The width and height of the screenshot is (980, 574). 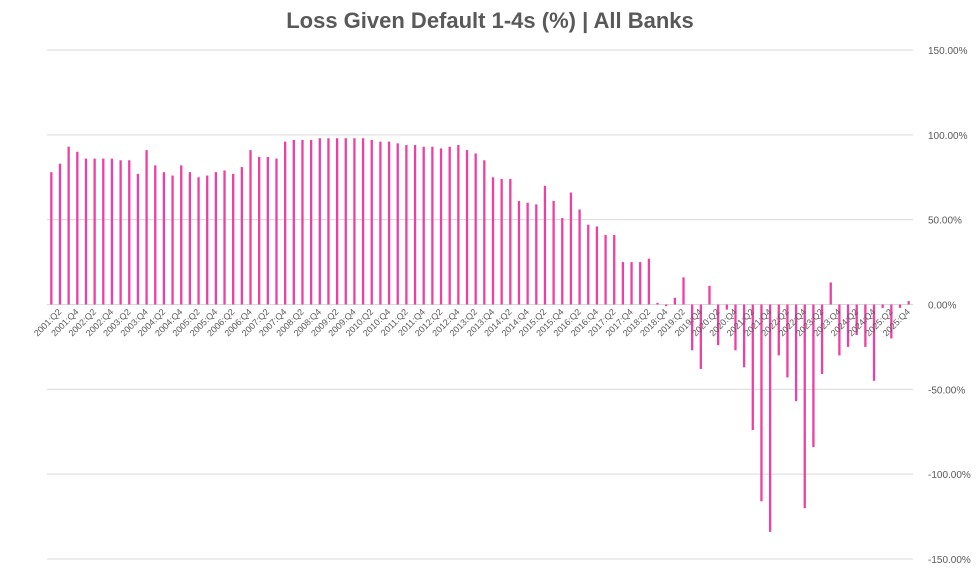 What do you see at coordinates (948, 136) in the screenshot?
I see `y-tick-label: 100.00%` at bounding box center [948, 136].